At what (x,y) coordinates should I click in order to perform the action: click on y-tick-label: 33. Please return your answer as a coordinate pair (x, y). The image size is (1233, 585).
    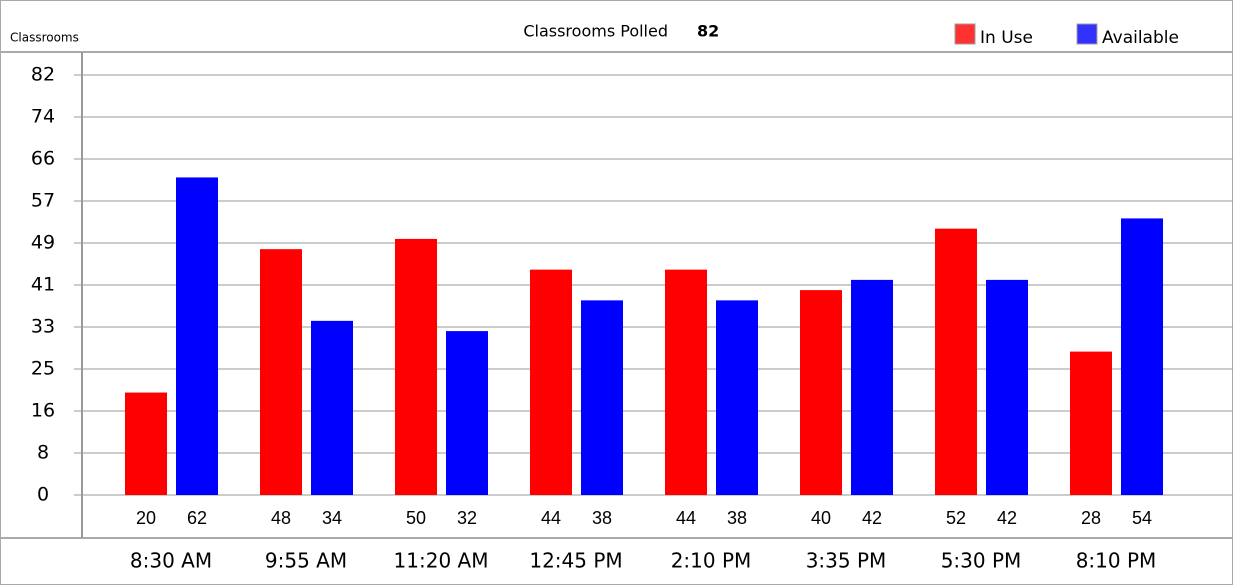
    Looking at the image, I should click on (43, 327).